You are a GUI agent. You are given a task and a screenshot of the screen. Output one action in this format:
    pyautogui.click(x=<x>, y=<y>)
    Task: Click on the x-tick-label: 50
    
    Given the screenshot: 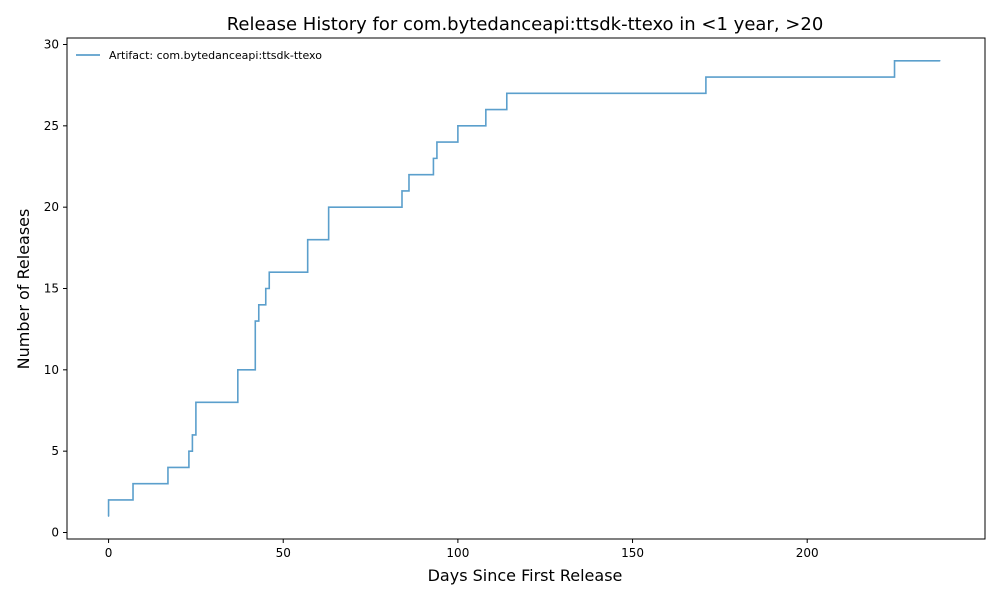 What is the action you would take?
    pyautogui.click(x=283, y=553)
    